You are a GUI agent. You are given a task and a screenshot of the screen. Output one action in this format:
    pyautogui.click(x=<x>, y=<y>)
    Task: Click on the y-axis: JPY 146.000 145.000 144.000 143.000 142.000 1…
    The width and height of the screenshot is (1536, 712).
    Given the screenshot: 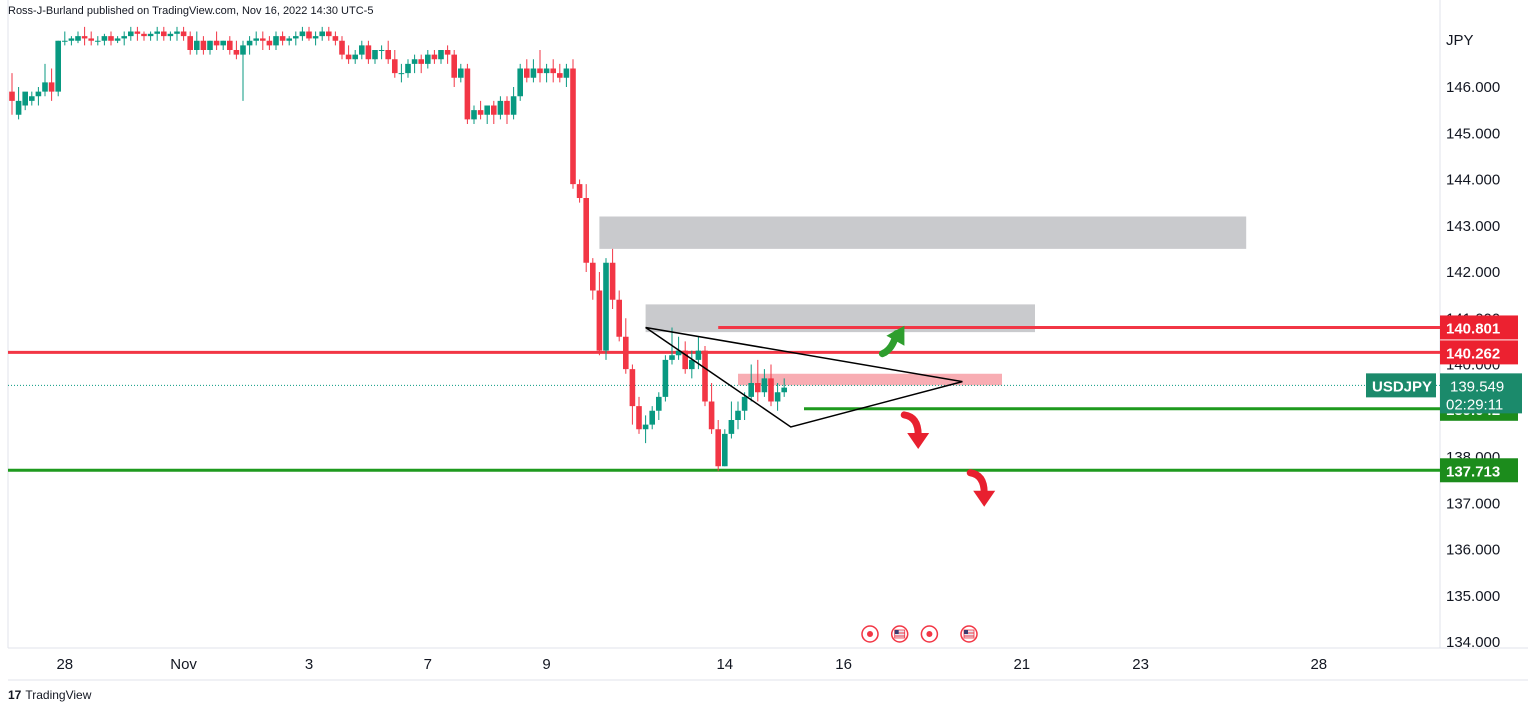 What is the action you would take?
    pyautogui.click(x=1473, y=341)
    